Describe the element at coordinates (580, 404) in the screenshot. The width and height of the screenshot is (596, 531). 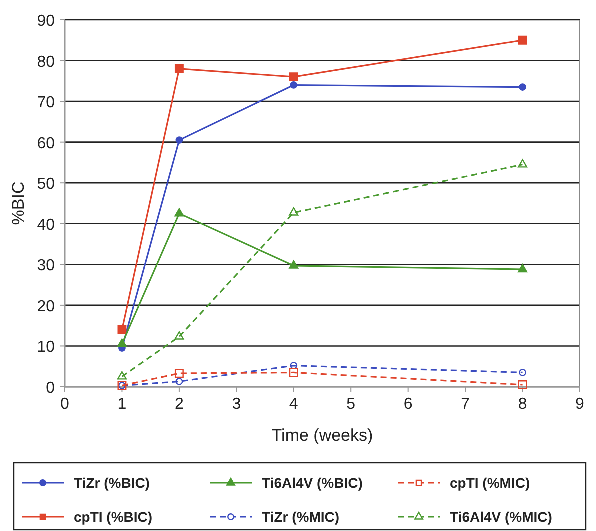
I see `x-tick-label: 9` at that location.